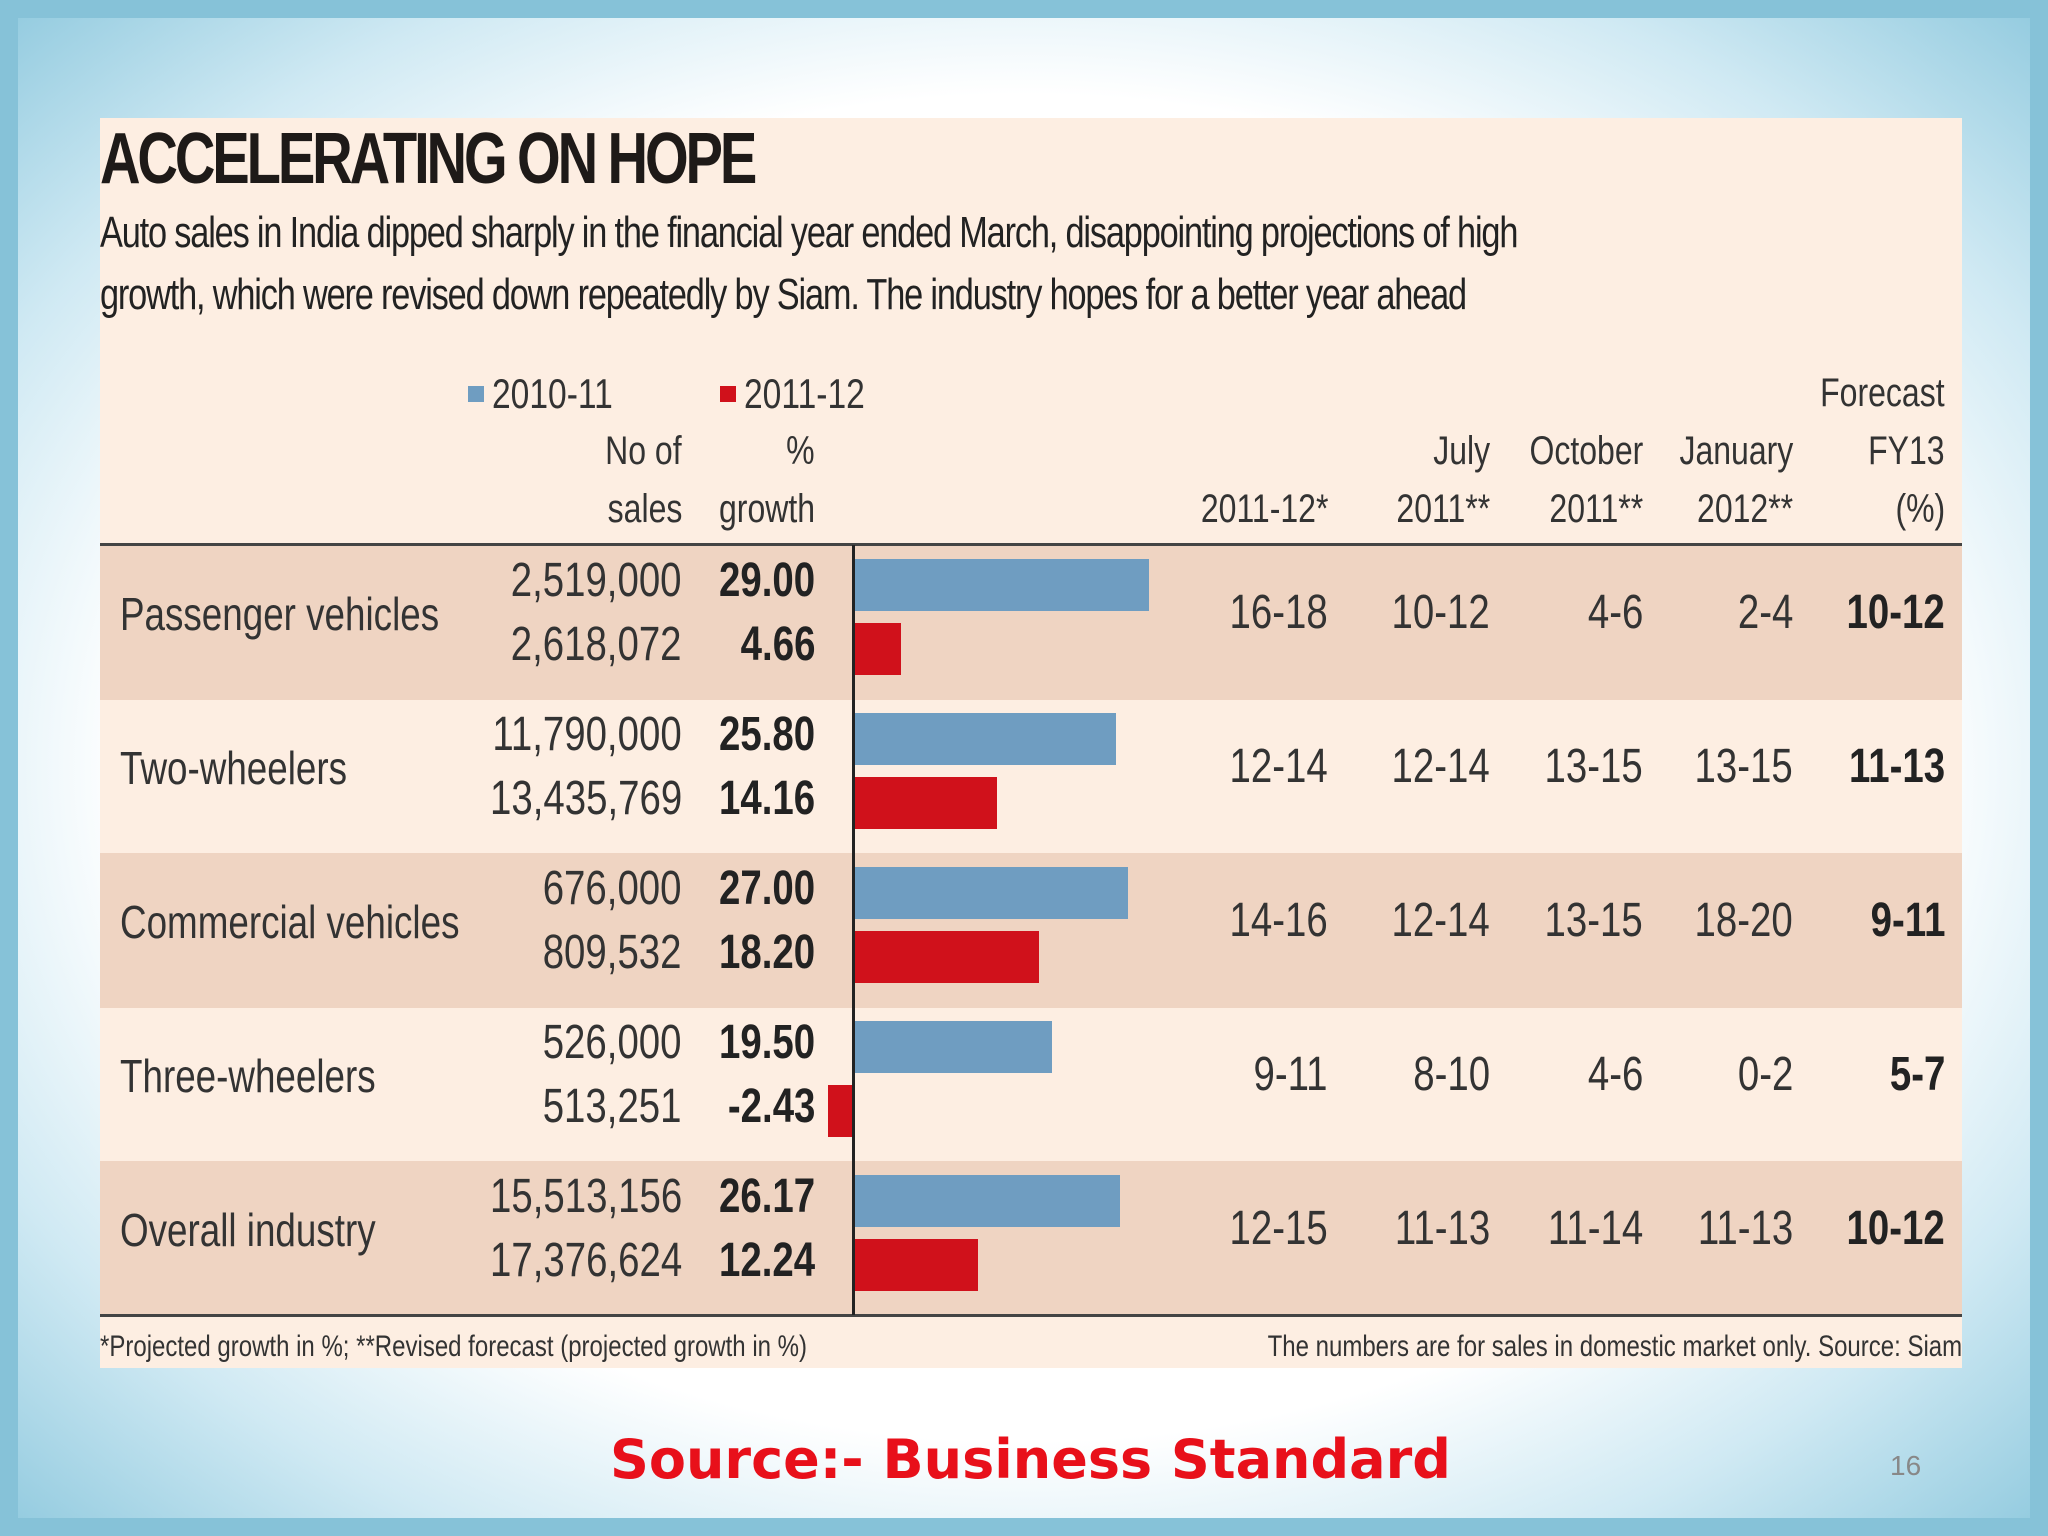  What do you see at coordinates (1736, 451) in the screenshot?
I see `header-jan-line: January` at bounding box center [1736, 451].